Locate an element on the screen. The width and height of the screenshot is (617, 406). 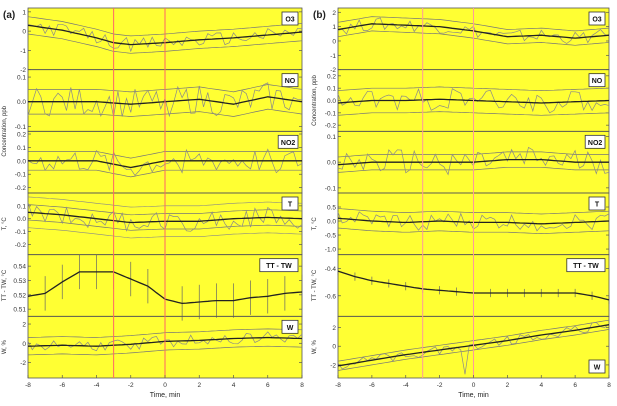
y-tick-label: 0.51 is located at coordinates (19, 310).